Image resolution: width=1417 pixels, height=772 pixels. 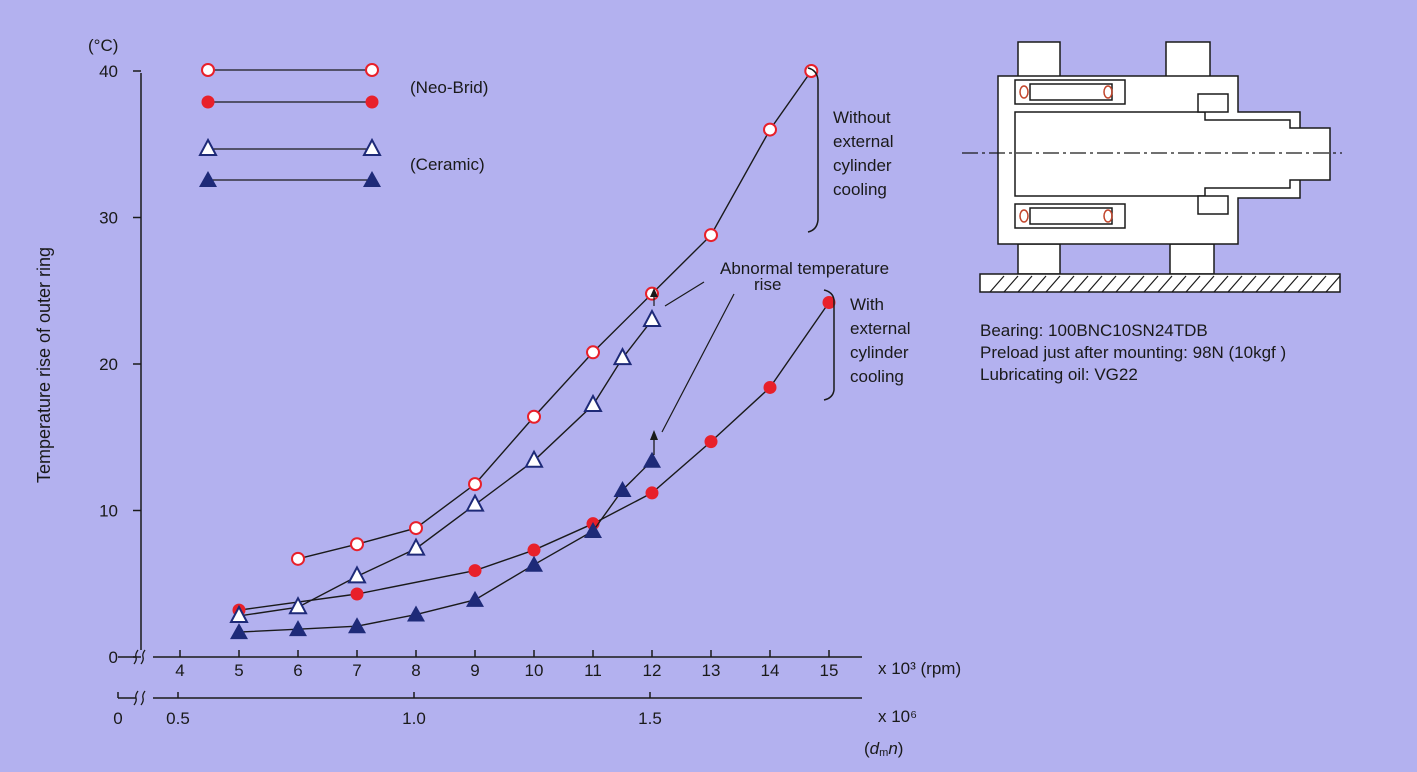 What do you see at coordinates (1213, 205) in the screenshot?
I see `nut-bottom` at bounding box center [1213, 205].